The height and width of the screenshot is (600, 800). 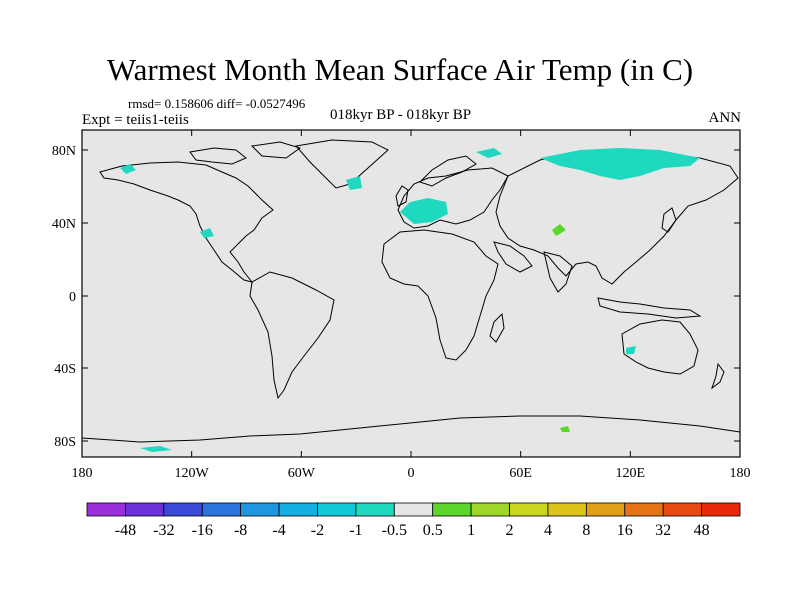 I want to click on lon-tick-label: 120E, so click(x=631, y=473).